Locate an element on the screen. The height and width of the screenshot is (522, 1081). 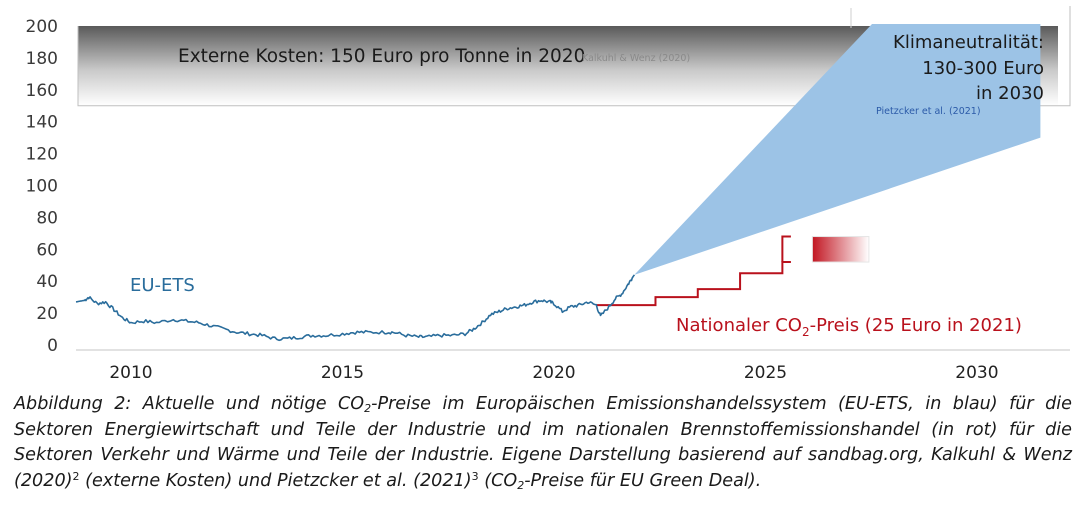
klima-label-line3: in 2030 is located at coordinates (1010, 93).